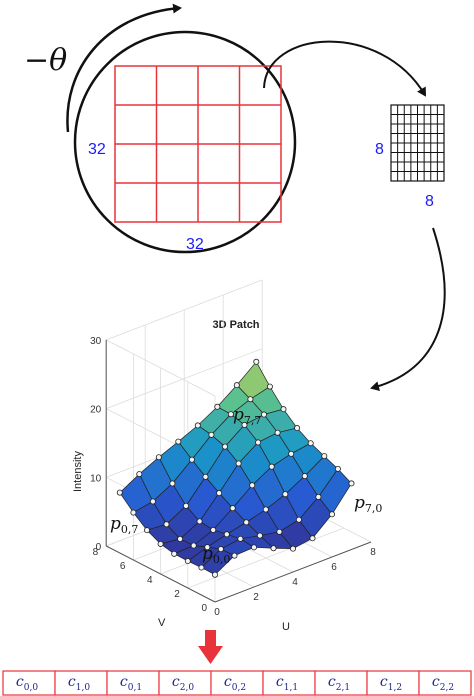  What do you see at coordinates (150, 580) in the screenshot?
I see `v-tick-label: 4` at bounding box center [150, 580].